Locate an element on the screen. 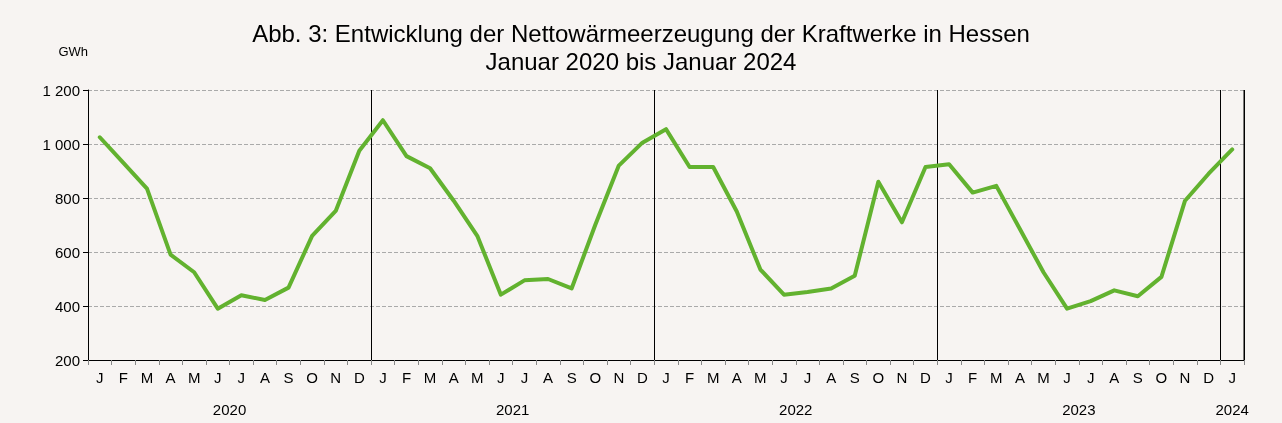 This screenshot has height=423, width=1282. y-axis-title: GWh is located at coordinates (73, 51).